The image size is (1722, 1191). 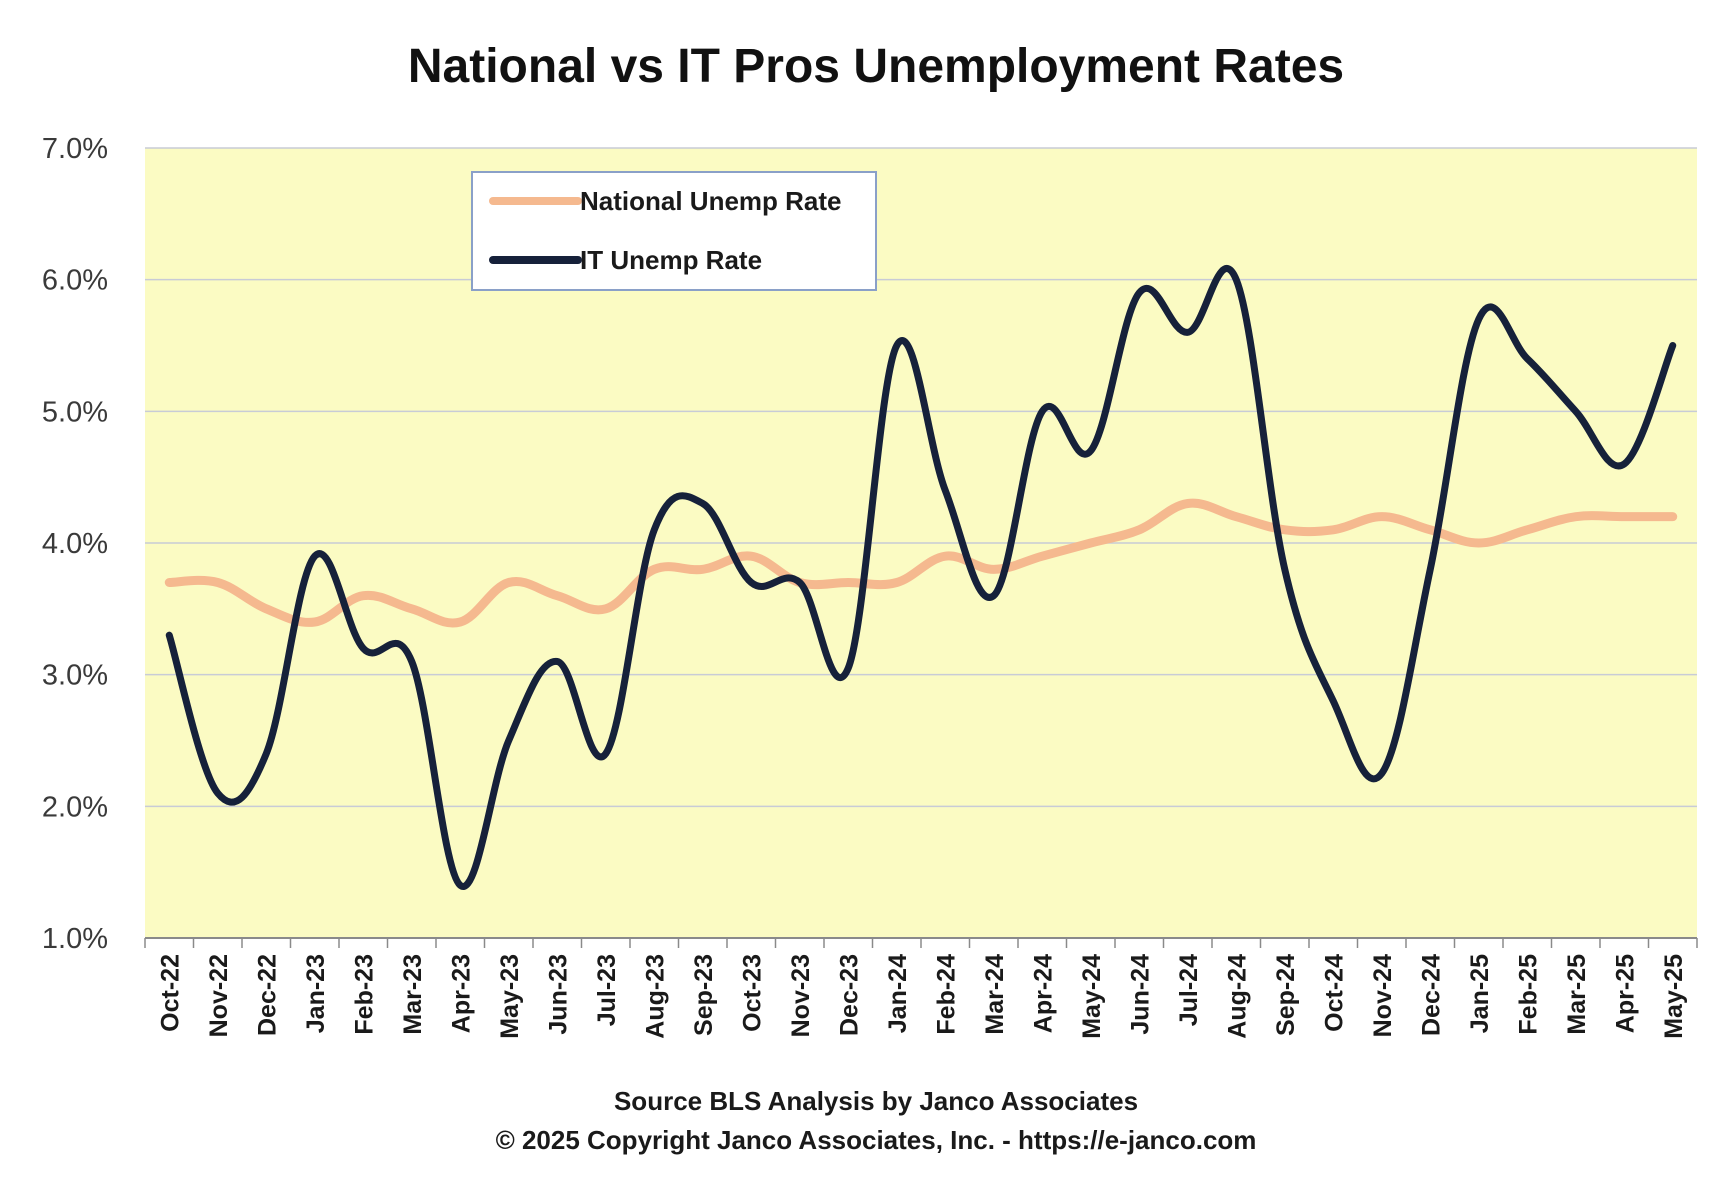 What do you see at coordinates (1528, 994) in the screenshot?
I see `x-tick-label: Feb-25` at bounding box center [1528, 994].